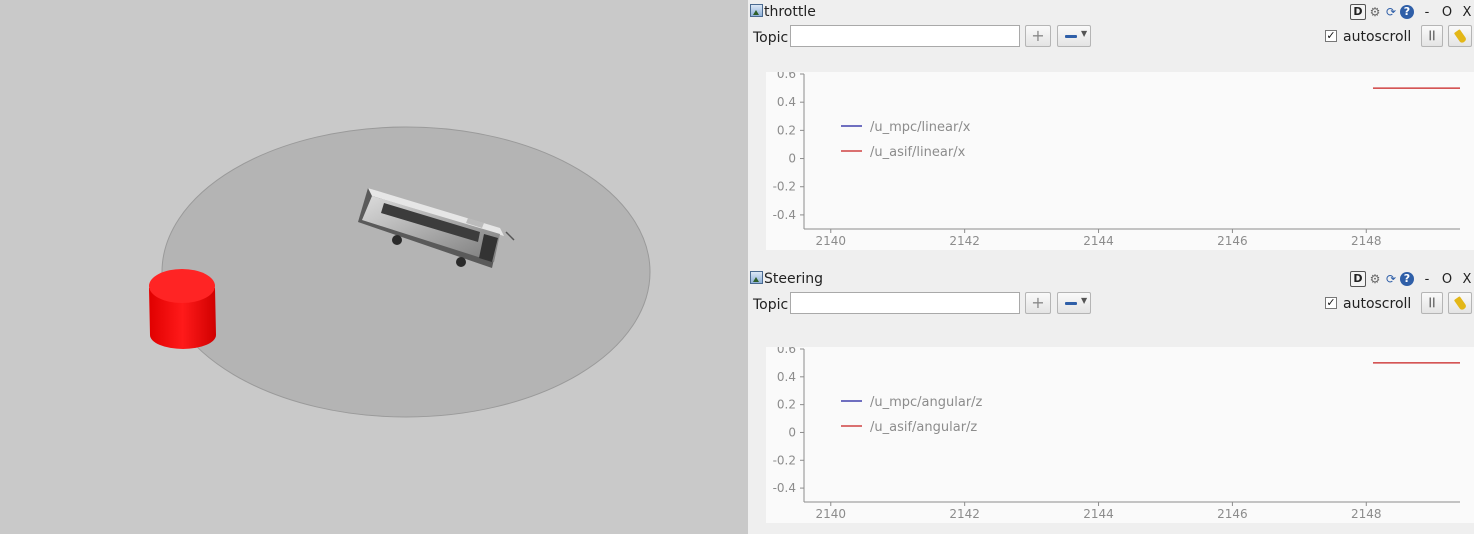 The height and width of the screenshot is (534, 1474). Describe the element at coordinates (918, 152) in the screenshot. I see `legend-entry: /u_asif/linear/x` at that location.